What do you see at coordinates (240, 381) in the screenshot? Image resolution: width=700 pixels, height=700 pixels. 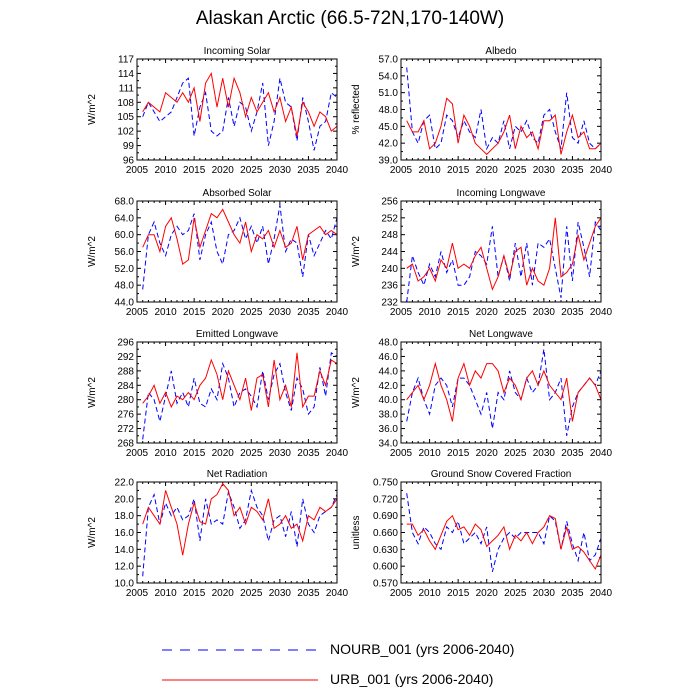 I see `series-line-urb-001-emitted-longwave` at bounding box center [240, 381].